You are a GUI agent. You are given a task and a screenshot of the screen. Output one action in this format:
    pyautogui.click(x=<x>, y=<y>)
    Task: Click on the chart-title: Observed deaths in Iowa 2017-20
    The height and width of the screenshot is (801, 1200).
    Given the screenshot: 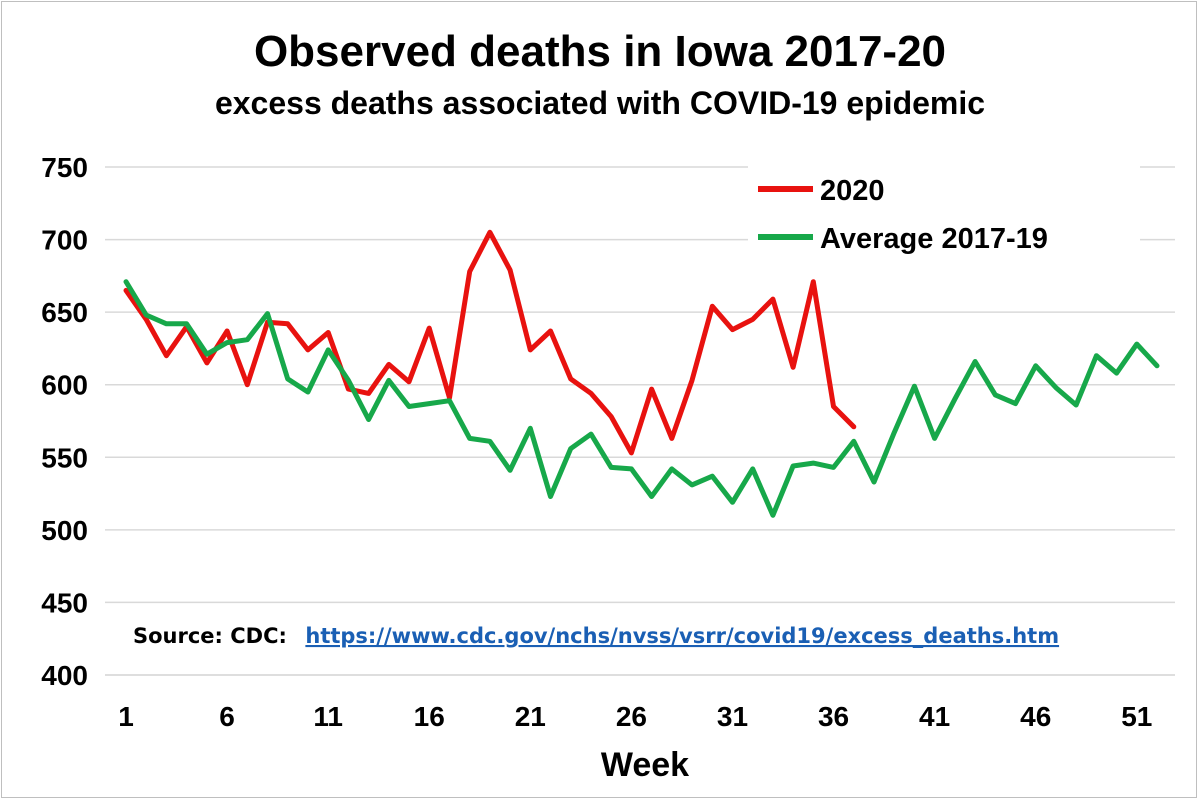 What is the action you would take?
    pyautogui.click(x=600, y=51)
    